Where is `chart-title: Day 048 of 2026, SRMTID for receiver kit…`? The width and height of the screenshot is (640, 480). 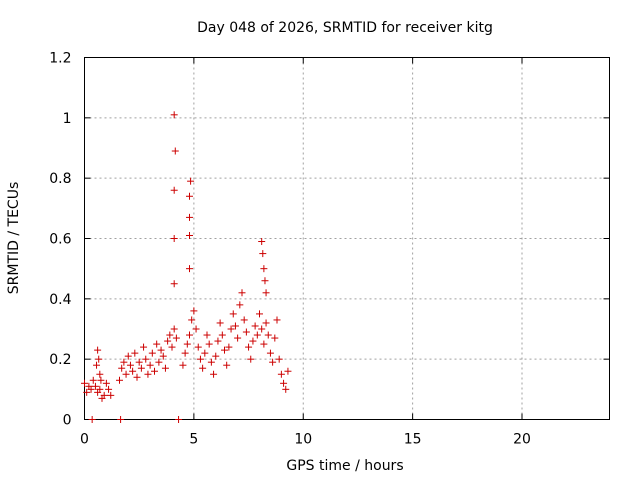 chart-title: Day 048 of 2026, SRMTID for receiver kit… is located at coordinates (345, 28).